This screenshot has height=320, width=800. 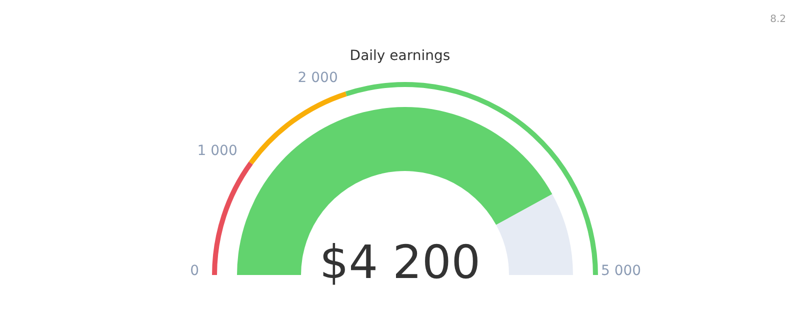 What do you see at coordinates (400, 56) in the screenshot?
I see `chart-title: Daily earnings` at bounding box center [400, 56].